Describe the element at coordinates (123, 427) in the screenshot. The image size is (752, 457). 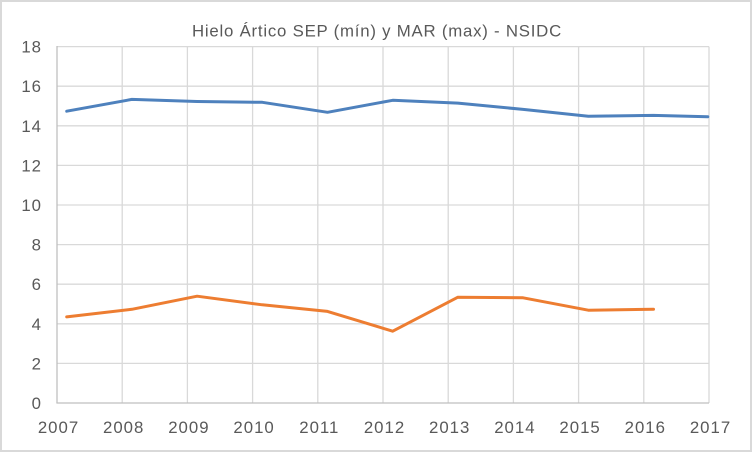
I see `svg-text: 2008` at that location.